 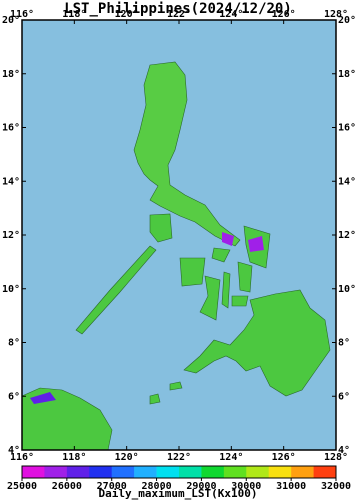 I want to click on mindanao, so click(x=257, y=343).